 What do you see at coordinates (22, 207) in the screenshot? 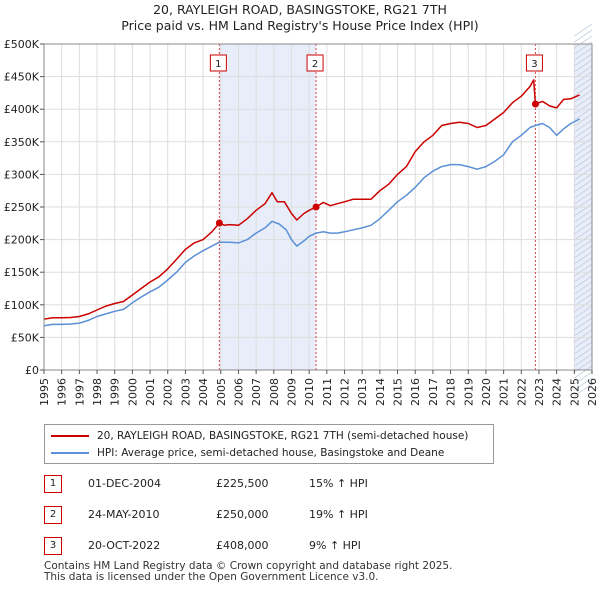
I see `y-tick-label: £250K` at bounding box center [22, 207].